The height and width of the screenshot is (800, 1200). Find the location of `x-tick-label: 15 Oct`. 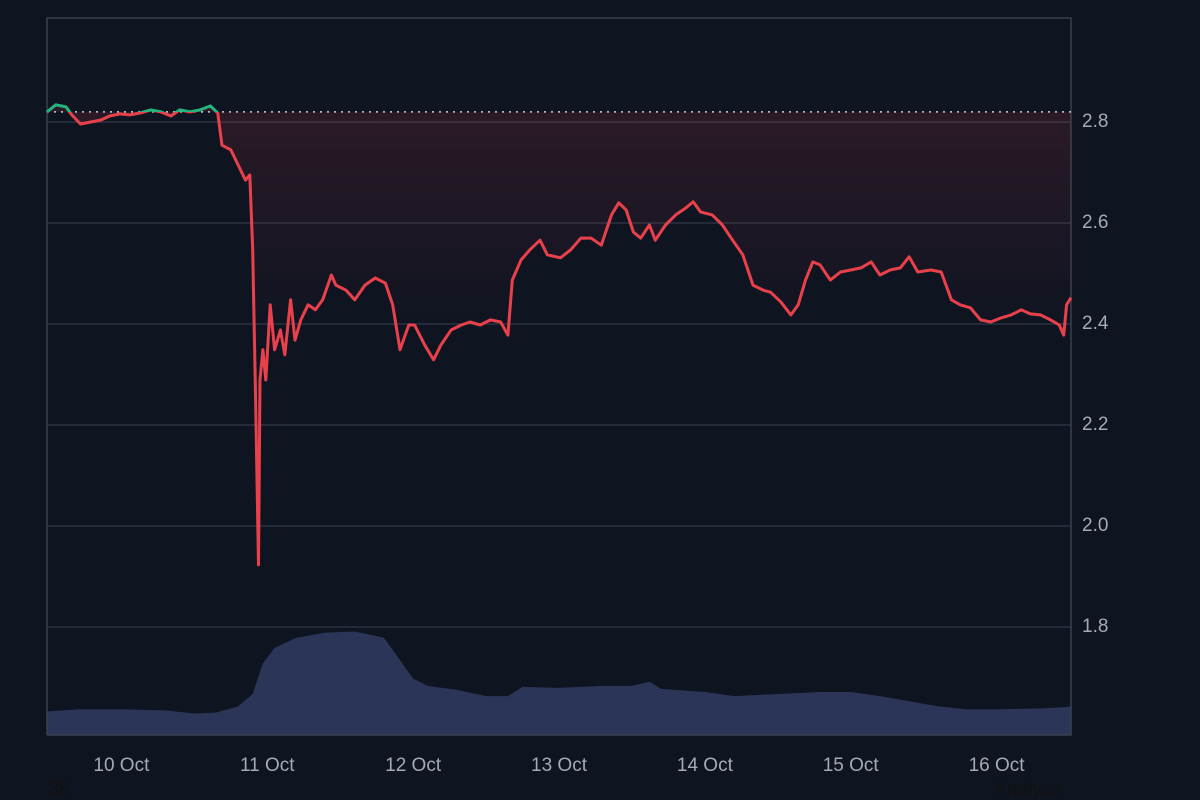

x-tick-label: 15 Oct is located at coordinates (851, 765).